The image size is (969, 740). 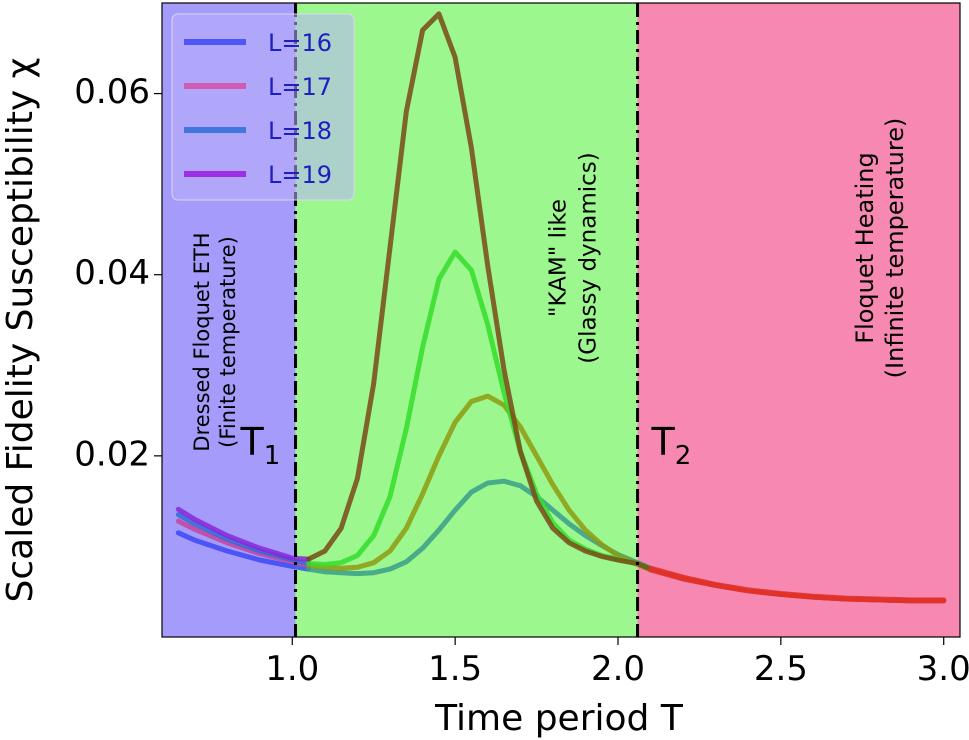 What do you see at coordinates (300, 131) in the screenshot?
I see `legend-label-3: L=18` at bounding box center [300, 131].